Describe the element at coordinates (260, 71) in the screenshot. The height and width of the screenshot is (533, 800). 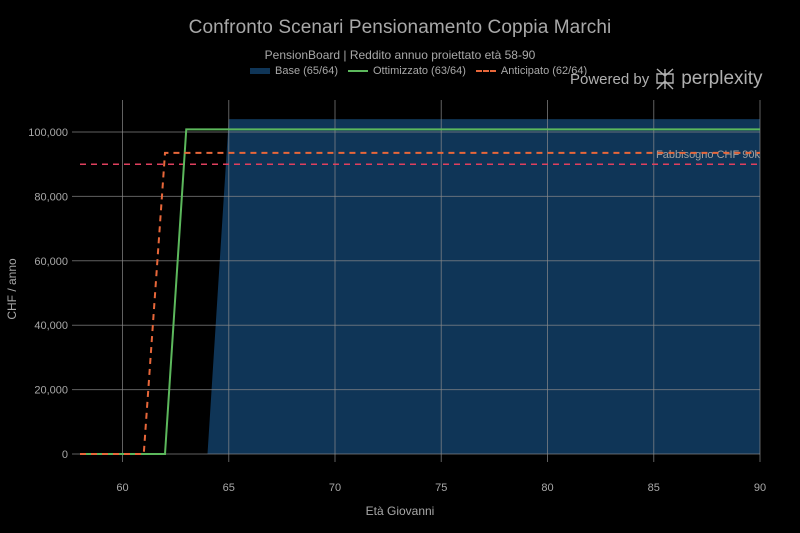
I see `legend-swatch-base` at that location.